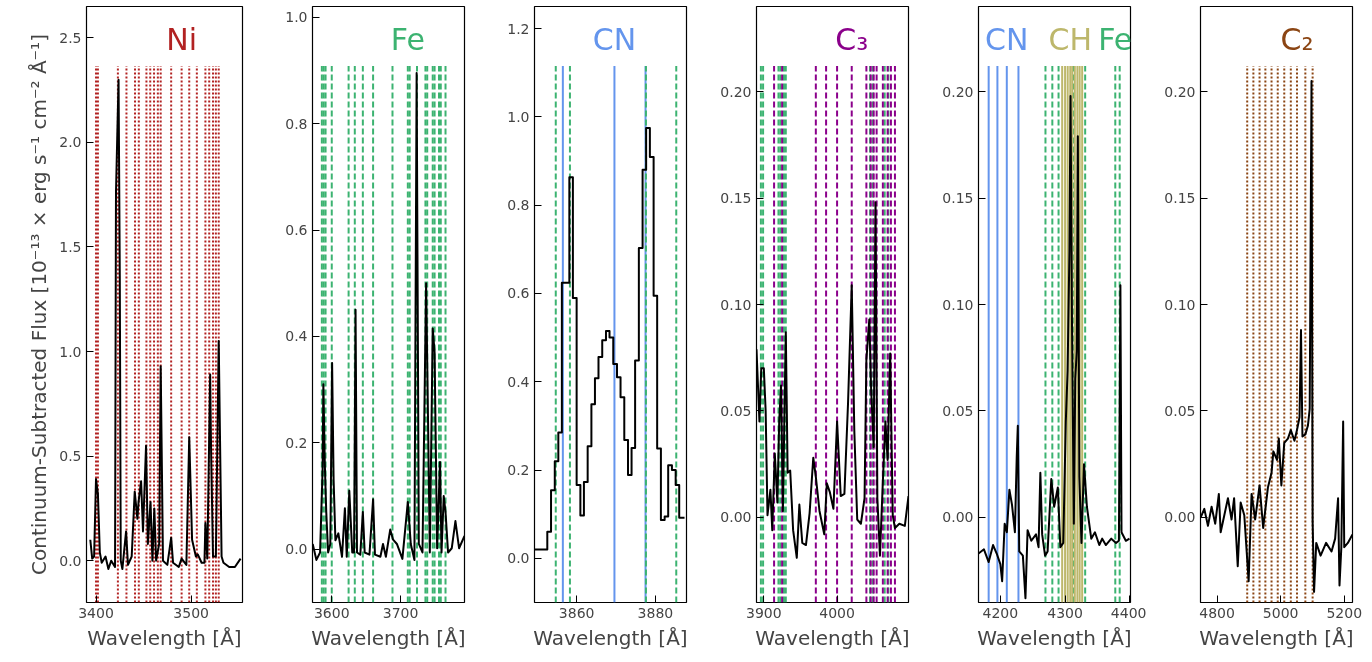 This screenshot has width=1372, height=662. Describe the element at coordinates (837, 612) in the screenshot. I see `x-tick-label: 4000` at that location.